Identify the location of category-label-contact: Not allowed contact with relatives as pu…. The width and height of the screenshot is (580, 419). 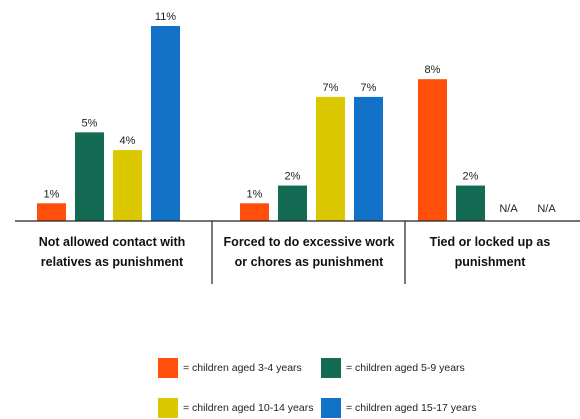
(112, 252).